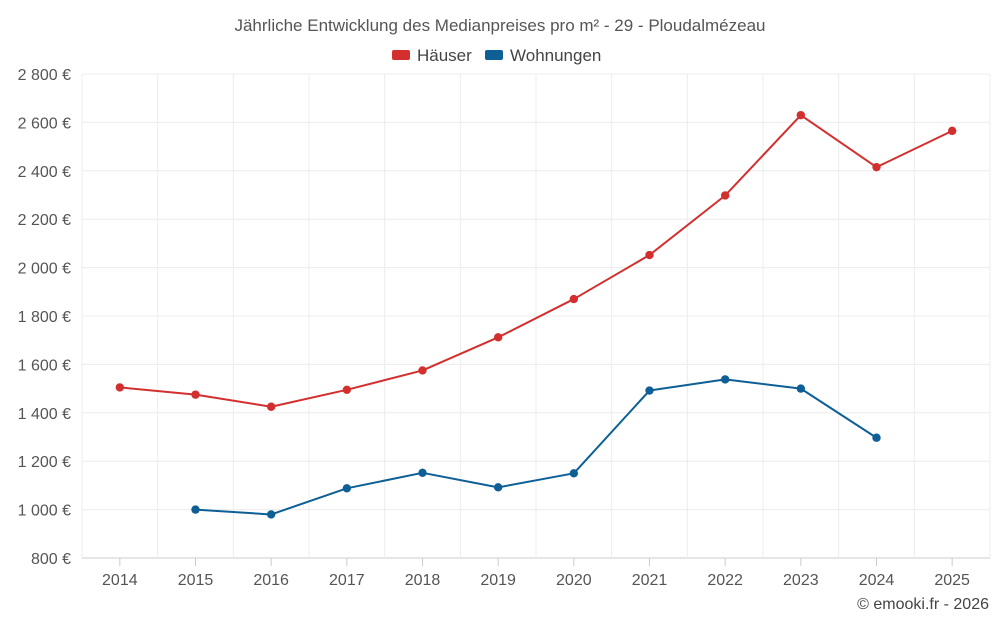  What do you see at coordinates (498, 337) in the screenshot?
I see `data-point-h-user-2019` at bounding box center [498, 337].